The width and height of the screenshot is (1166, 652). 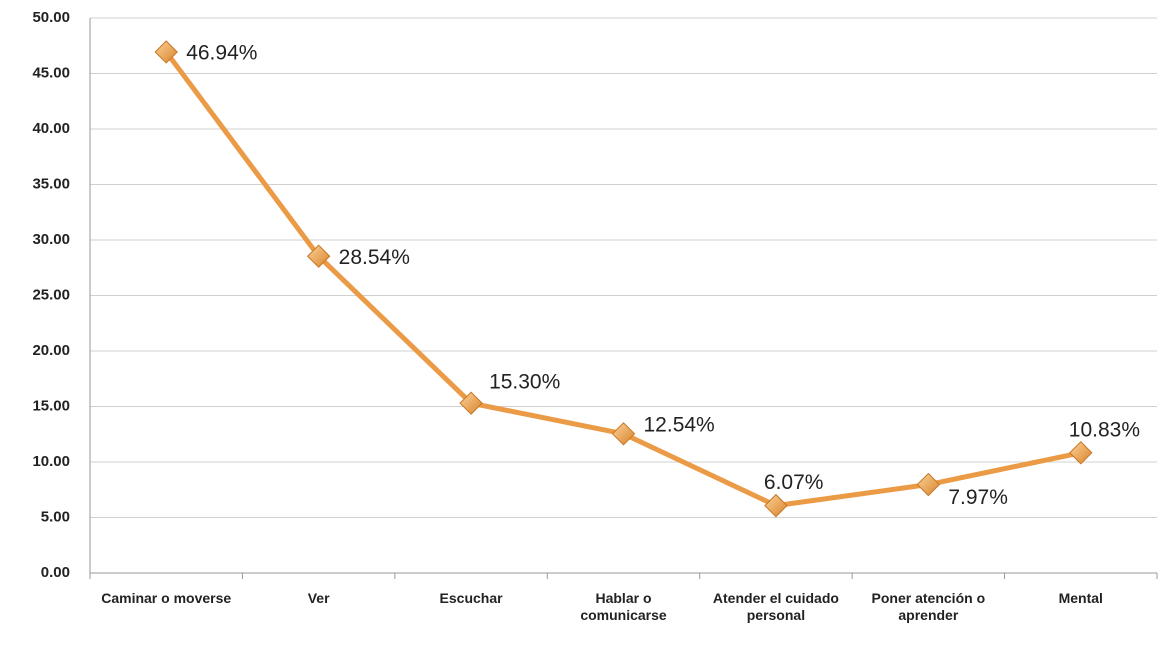 What do you see at coordinates (524, 382) in the screenshot?
I see `data-label: 15.30%` at bounding box center [524, 382].